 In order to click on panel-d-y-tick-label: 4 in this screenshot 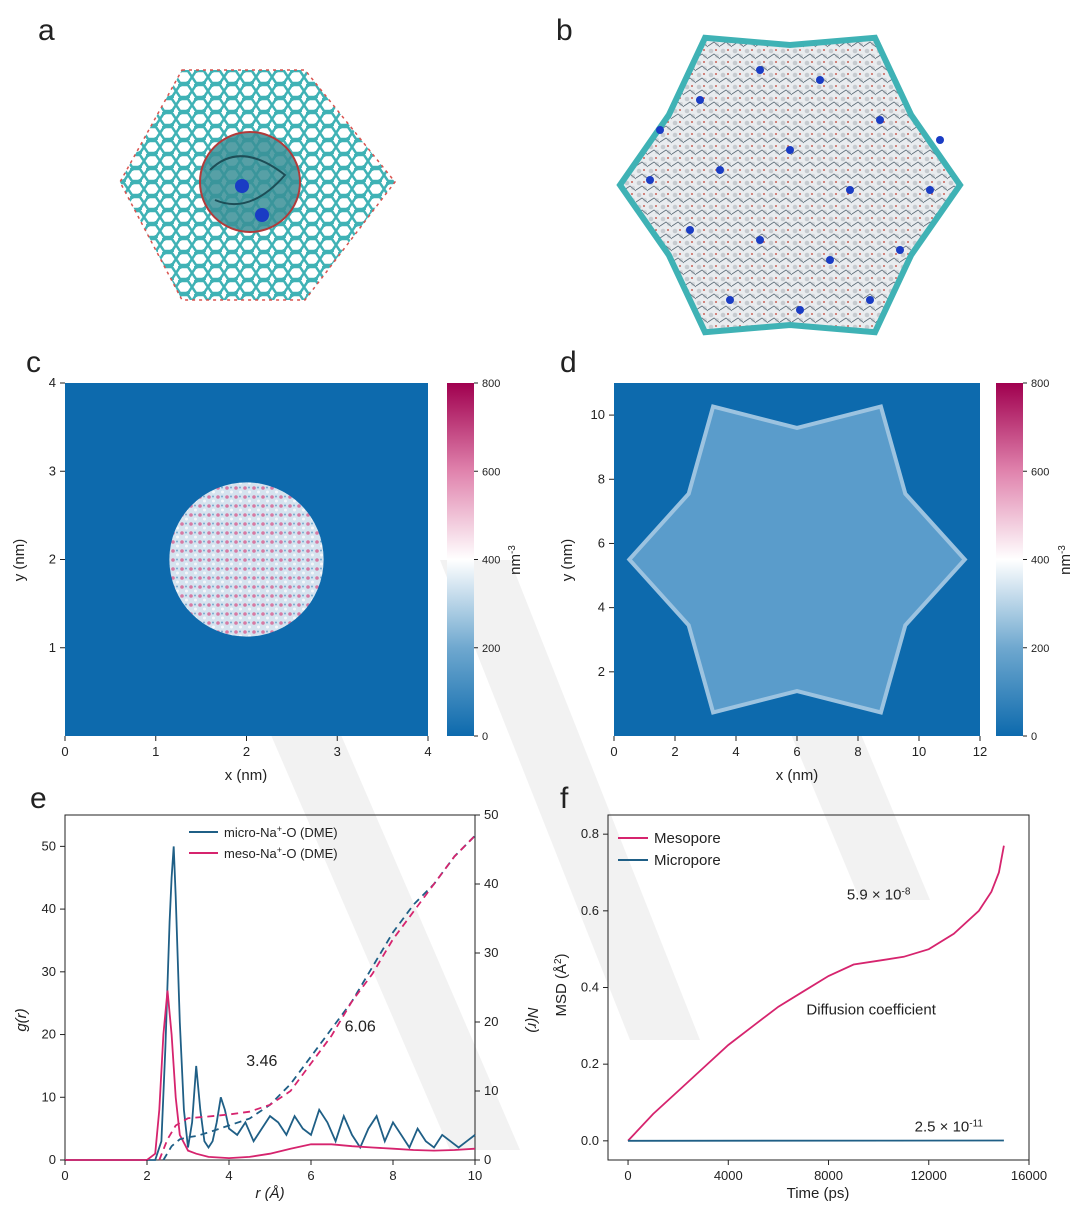, I will do `click(601, 607)`.